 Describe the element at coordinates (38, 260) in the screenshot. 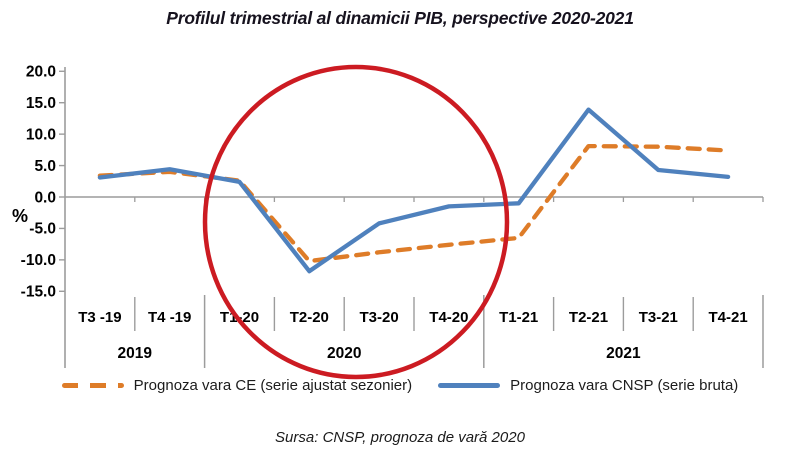

I see `y-tick-label: -10.0` at that location.